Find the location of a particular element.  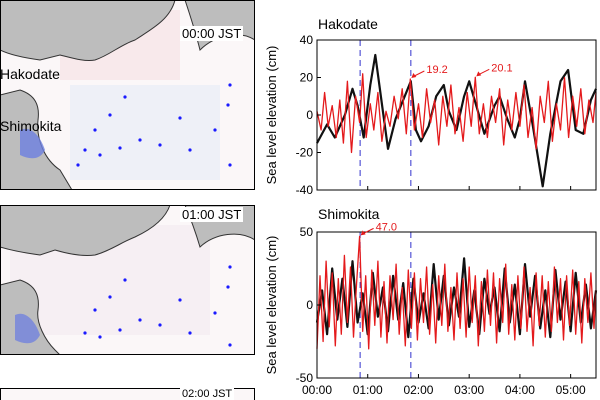

y-tick-label: -20 is located at coordinates (305, 153).